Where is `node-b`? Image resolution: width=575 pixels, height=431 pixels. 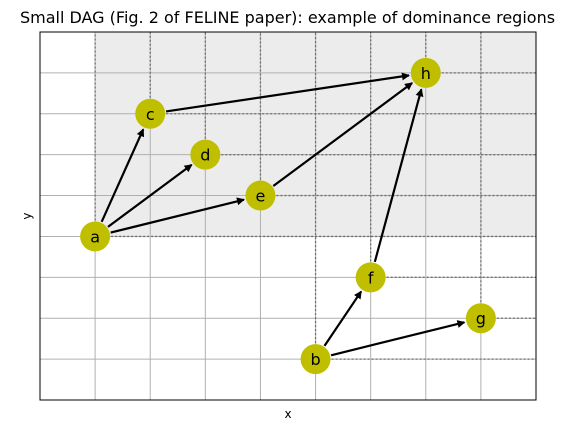 node-b is located at coordinates (315, 359).